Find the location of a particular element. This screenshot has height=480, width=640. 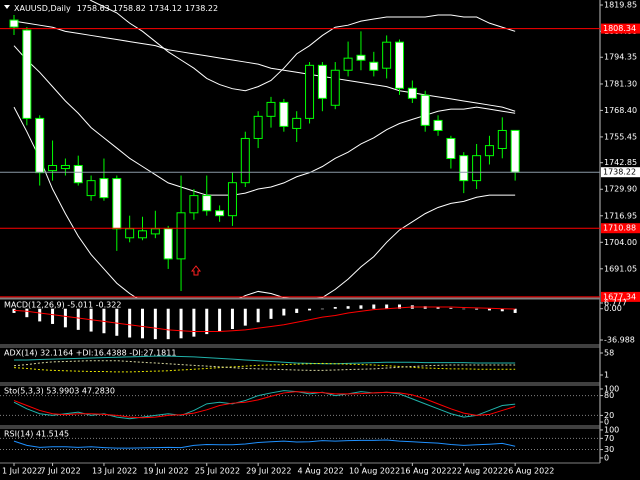

symbol-label: XAUUSD,Daily is located at coordinates (42, 8).